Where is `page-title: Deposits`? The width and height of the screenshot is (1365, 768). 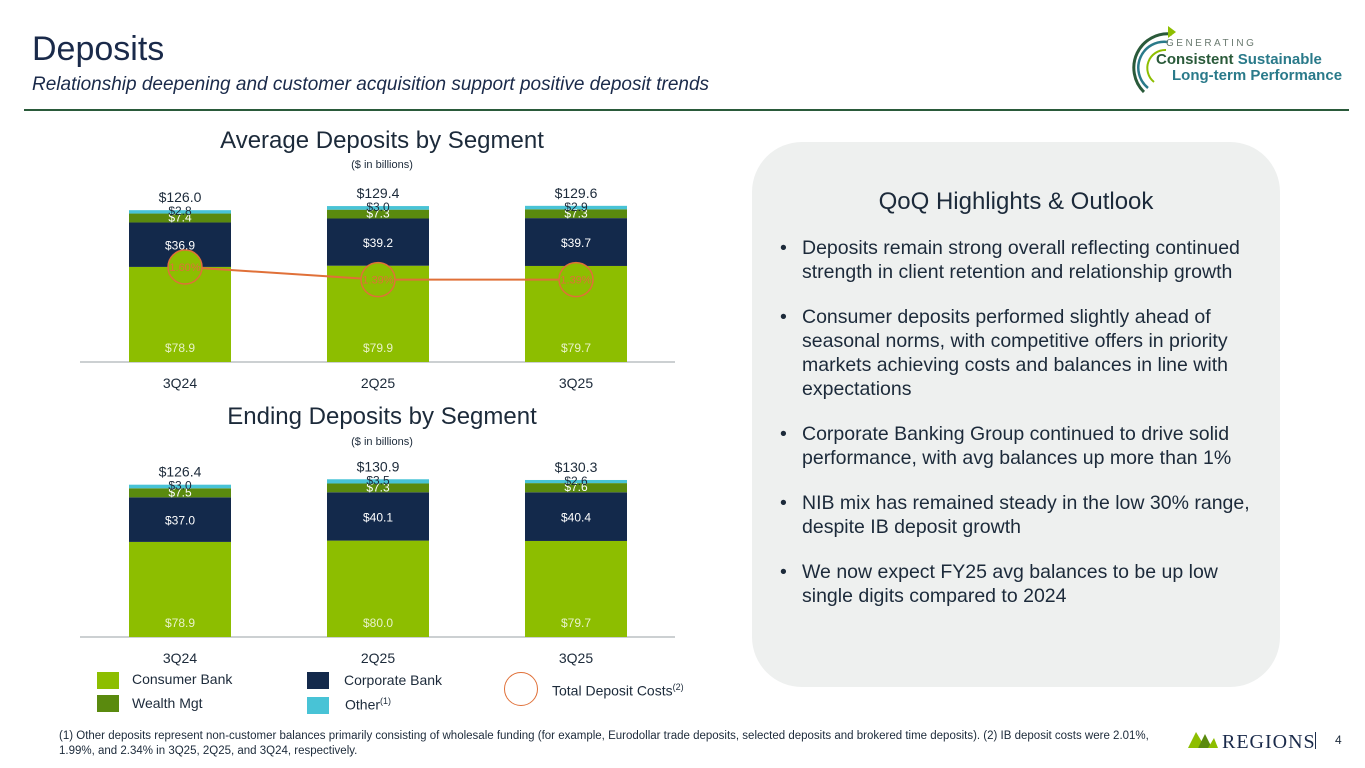 page-title: Deposits is located at coordinates (98, 49).